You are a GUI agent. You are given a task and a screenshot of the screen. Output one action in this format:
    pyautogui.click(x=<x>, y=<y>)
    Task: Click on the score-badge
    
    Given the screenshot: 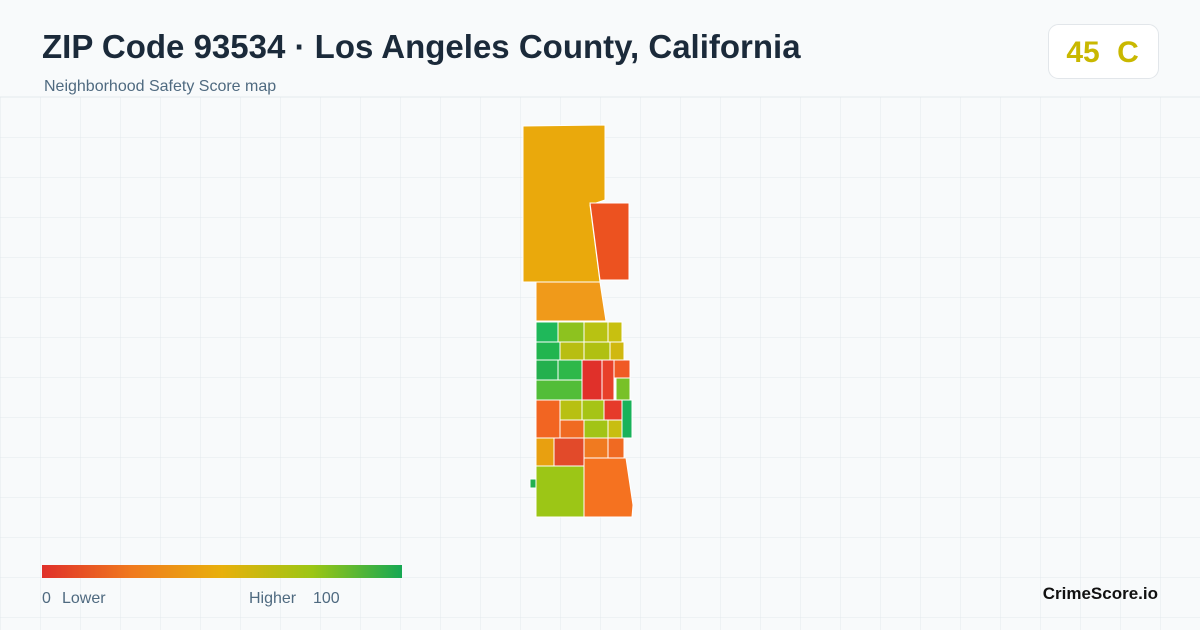 What is the action you would take?
    pyautogui.click(x=1103, y=51)
    